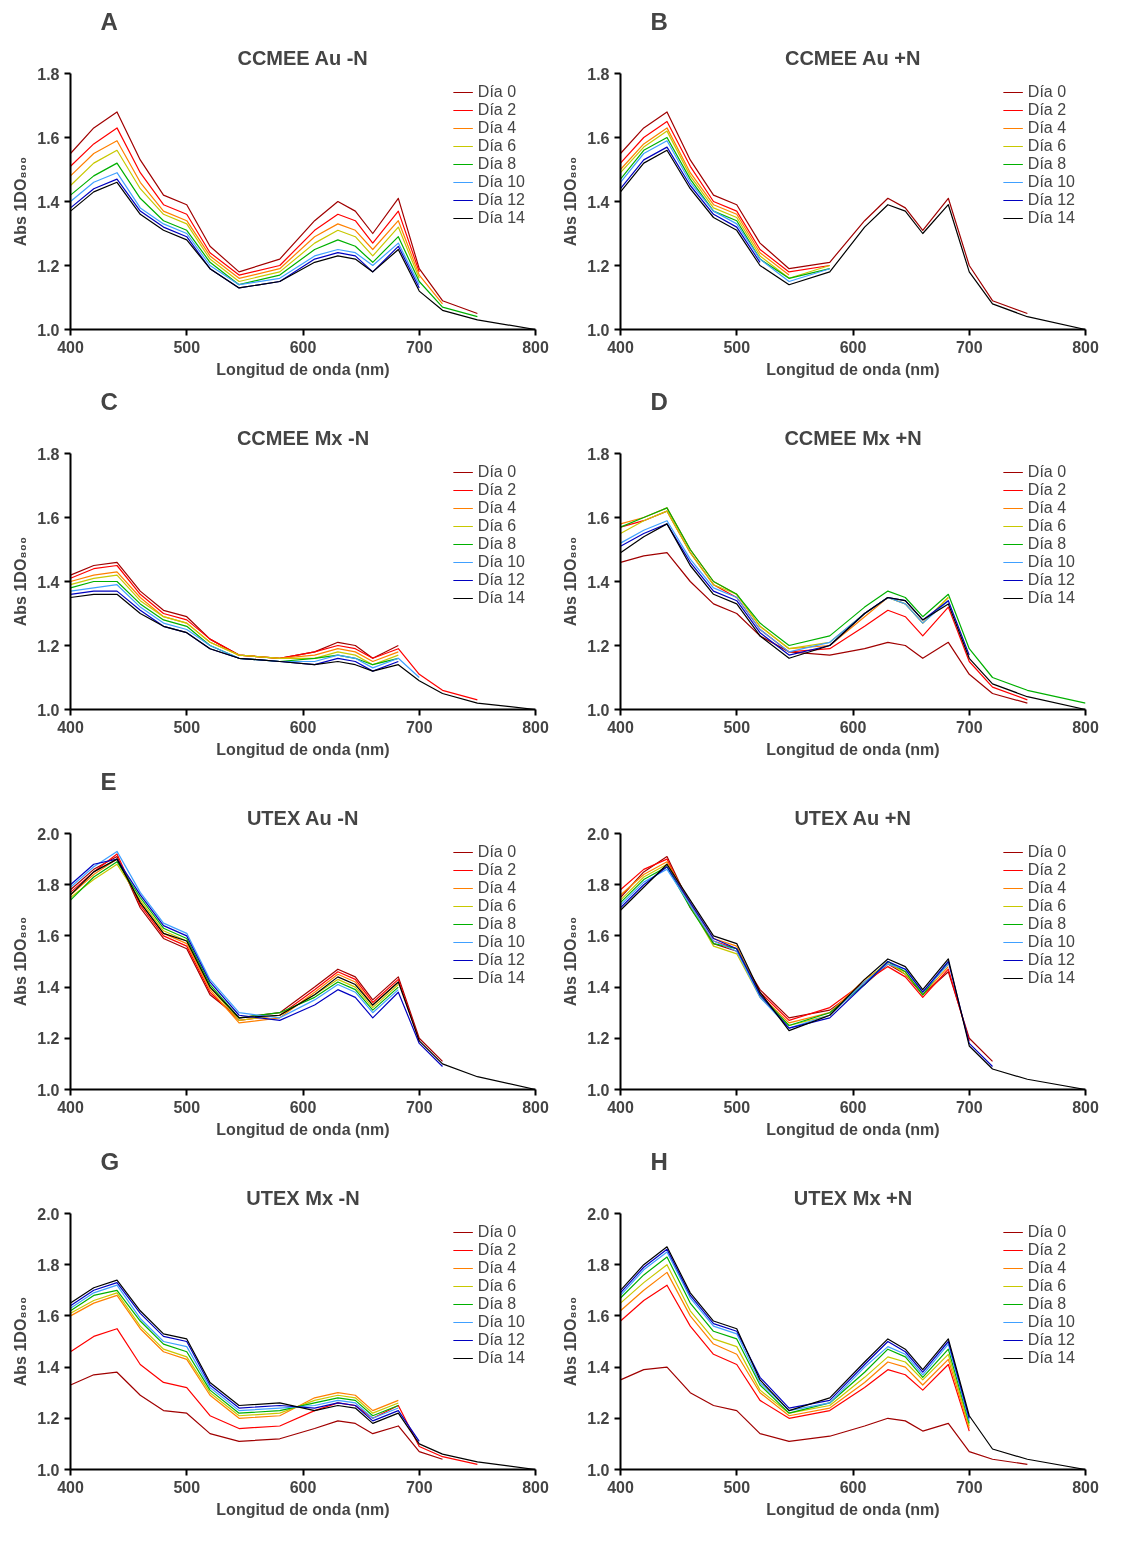  Describe the element at coordinates (110, 1161) in the screenshot. I see `text: G` at that location.